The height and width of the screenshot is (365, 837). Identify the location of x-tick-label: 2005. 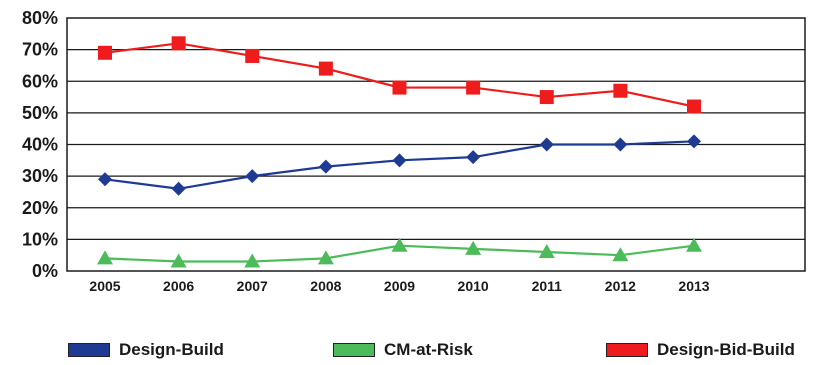
(104, 286).